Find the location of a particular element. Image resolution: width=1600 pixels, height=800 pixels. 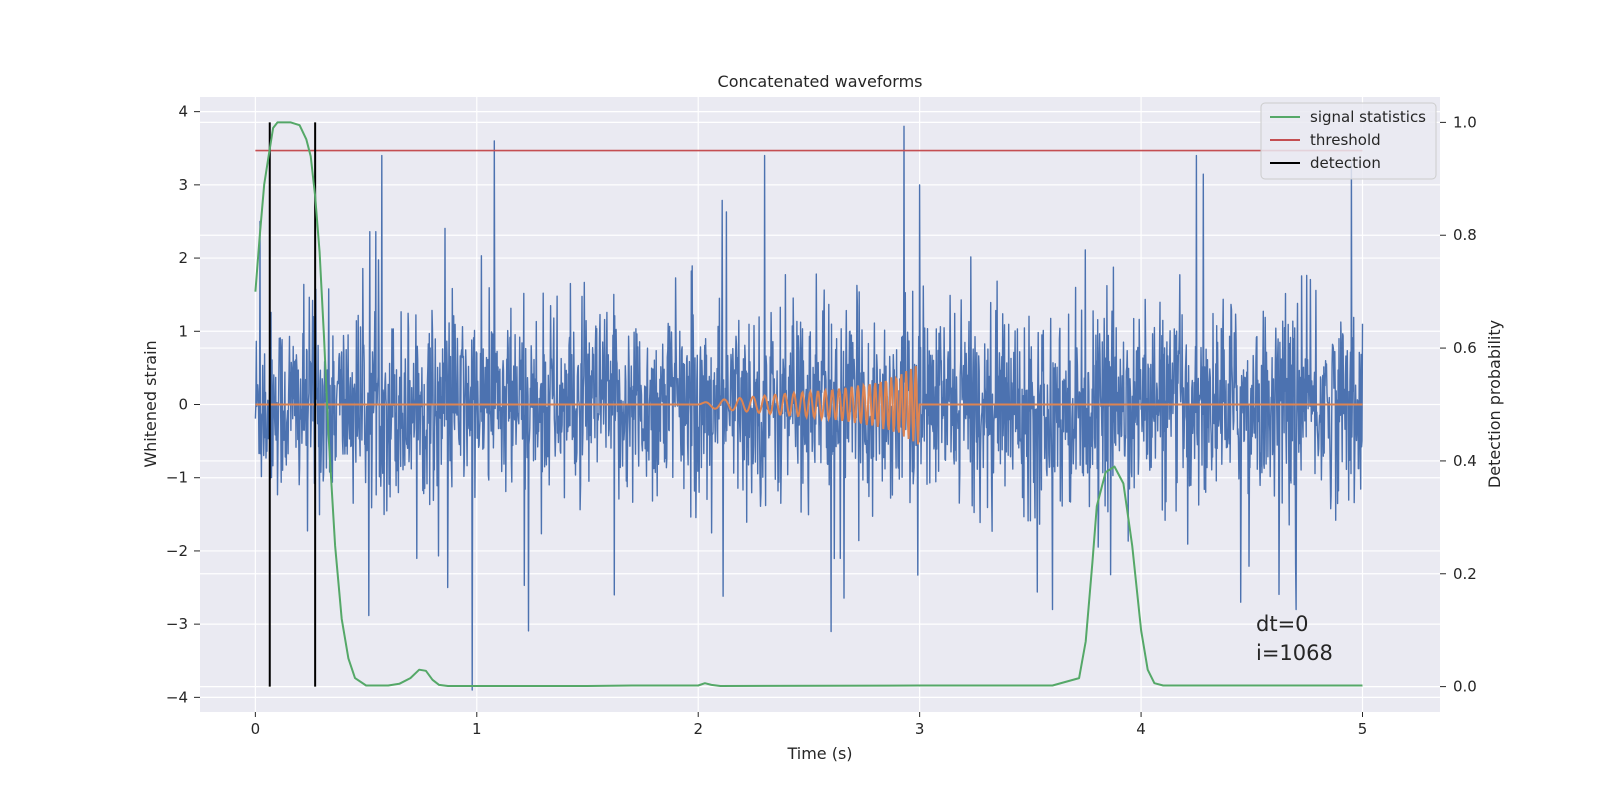

injected-waveform-series is located at coordinates (809, 405).